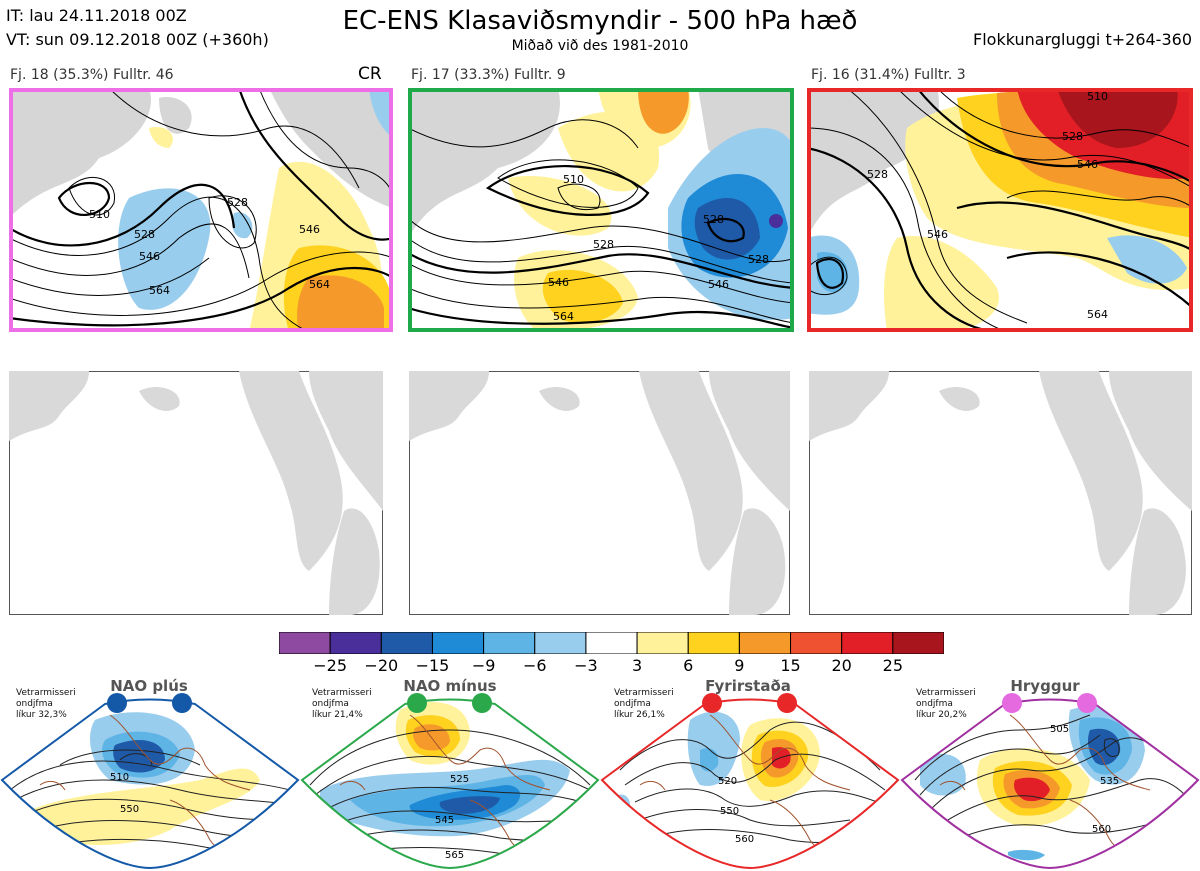  I want to click on regime-4-note: Vetrarmisseri ondjfma líkur 20,2%, so click(946, 704).